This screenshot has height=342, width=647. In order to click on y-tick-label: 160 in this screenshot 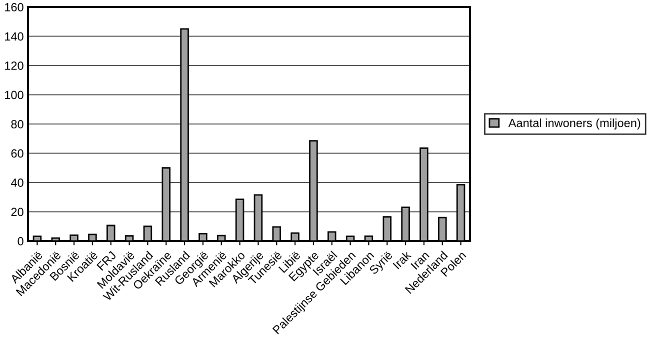, I will do `click(14, 7)`.